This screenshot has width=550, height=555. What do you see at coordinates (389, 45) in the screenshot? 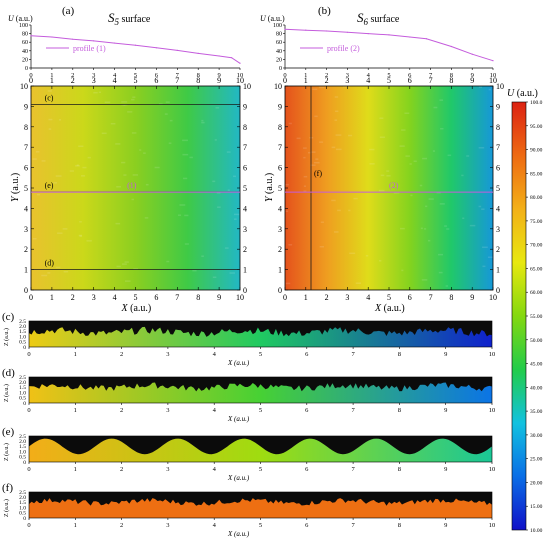
I see `profile-series-line` at bounding box center [389, 45].